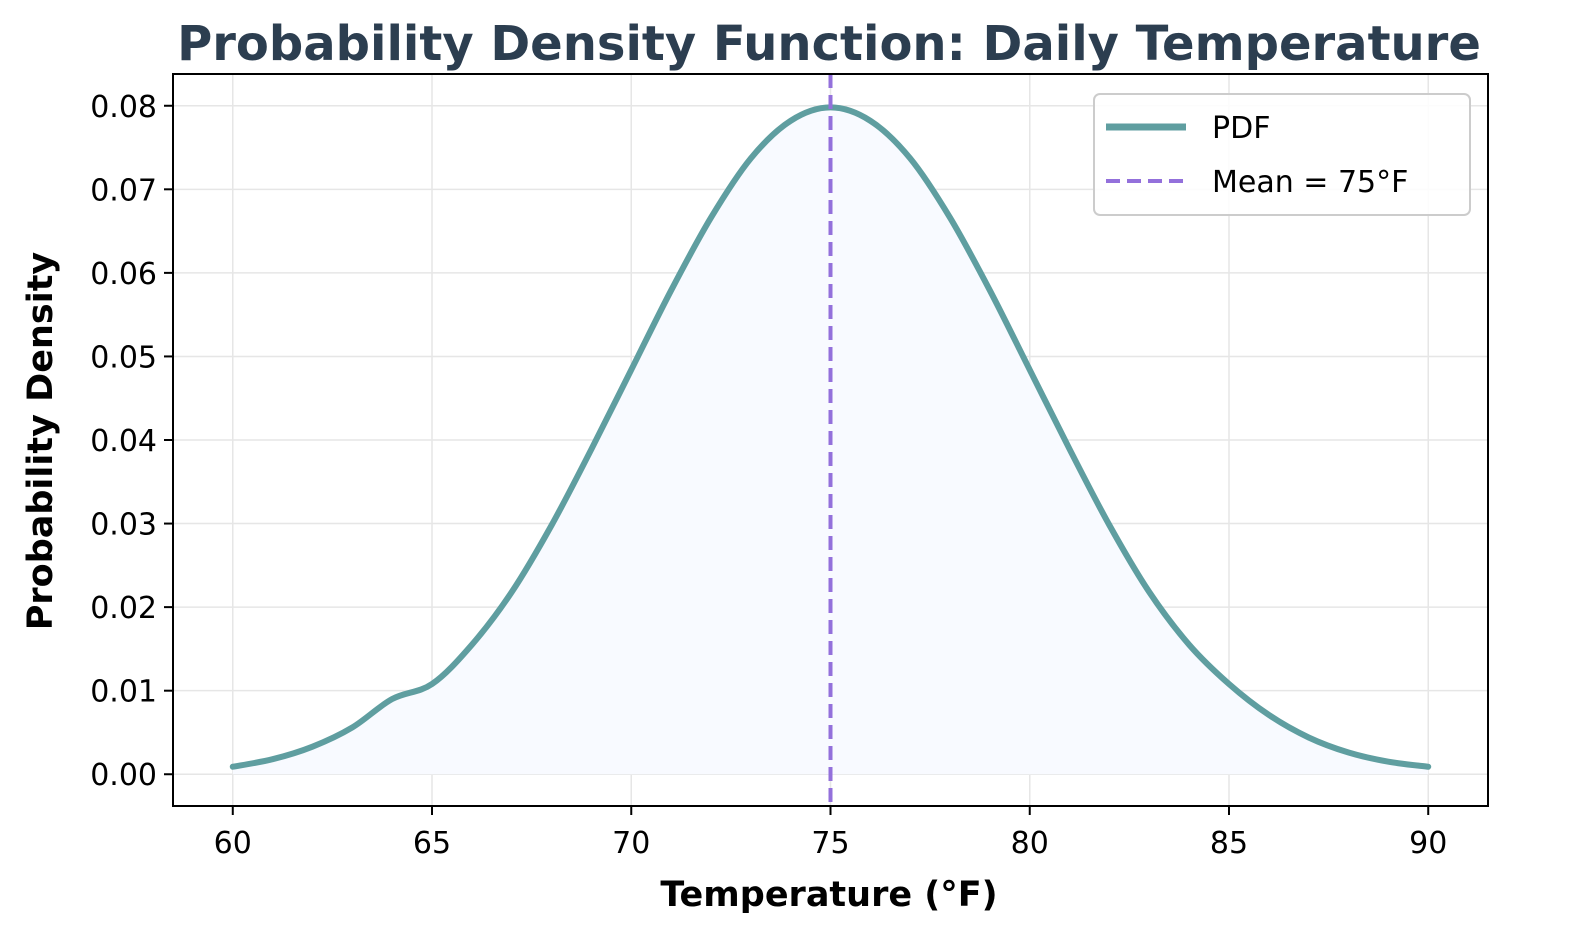  What do you see at coordinates (41, 441) in the screenshot?
I see `y-axis-label: Probability Density` at bounding box center [41, 441].